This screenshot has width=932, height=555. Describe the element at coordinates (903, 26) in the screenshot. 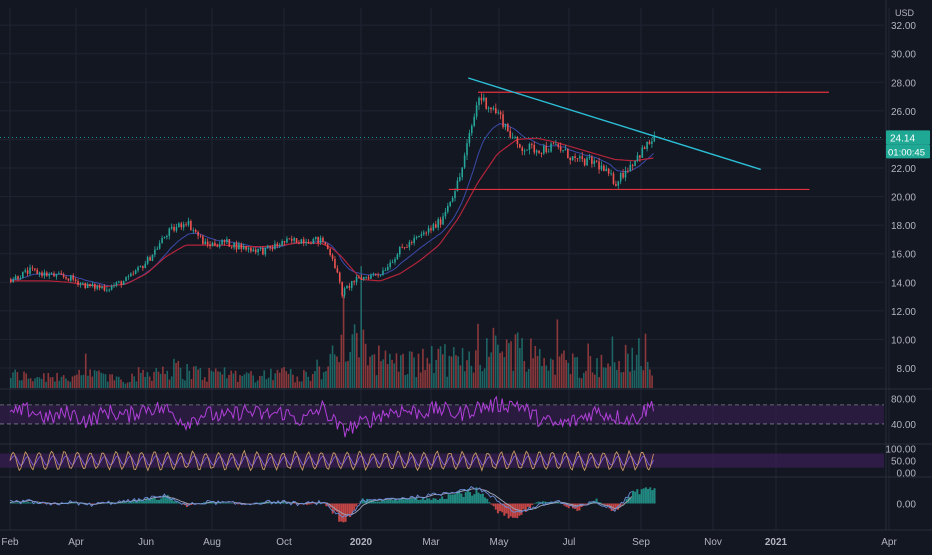

I see `price-tick-label: 32.00` at that location.